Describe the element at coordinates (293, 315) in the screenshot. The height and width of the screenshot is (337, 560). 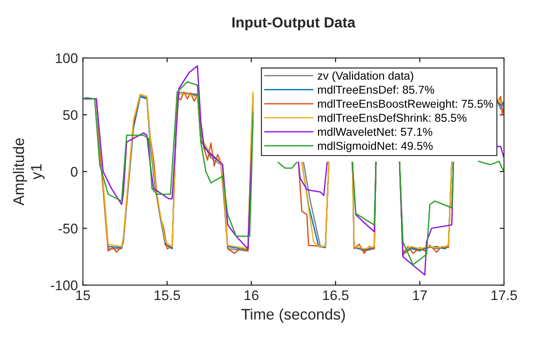
I see `x-axis-title: Time (seconds)` at that location.